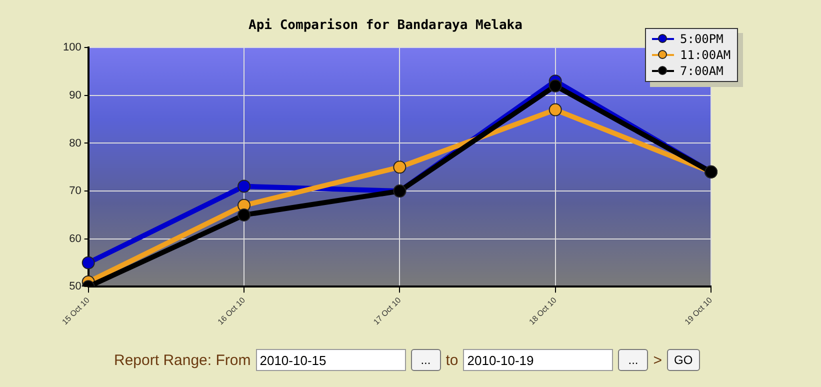 The height and width of the screenshot is (387, 821). What do you see at coordinates (452, 360) in the screenshot?
I see `text: to` at bounding box center [452, 360].